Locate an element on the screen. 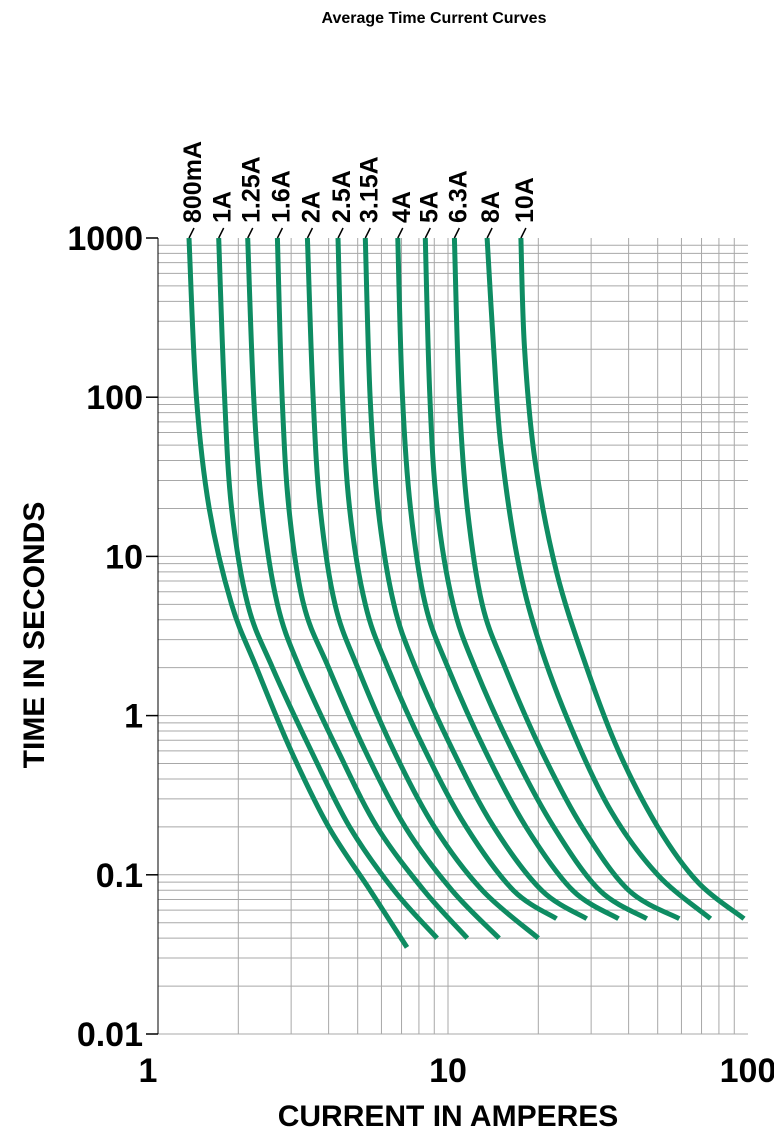  y-tick-label: 0.1 is located at coordinates (119, 876).